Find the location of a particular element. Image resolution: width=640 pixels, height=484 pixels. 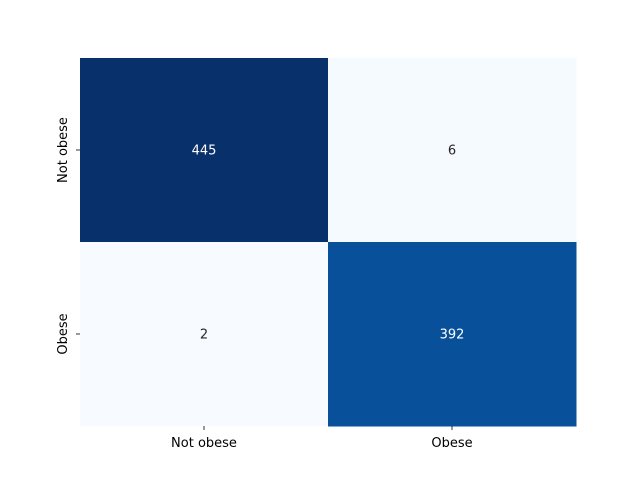

cell-value-label: 2 is located at coordinates (204, 335).